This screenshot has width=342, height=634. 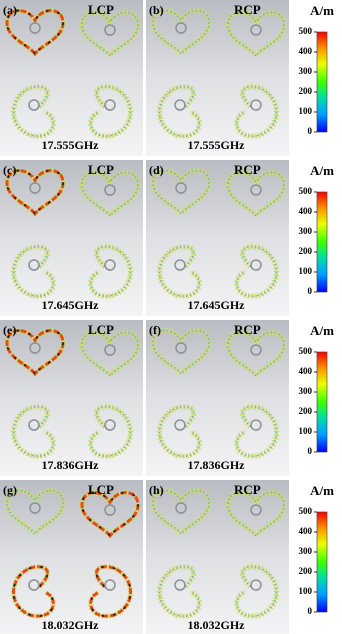 I want to click on panel-label: (f), so click(x=155, y=330).